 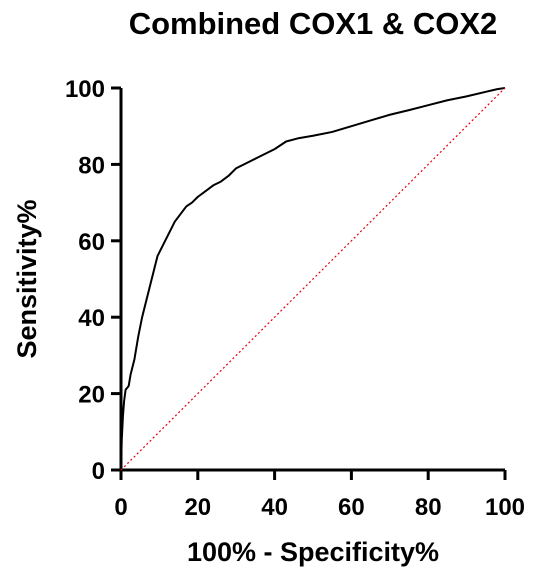 What do you see at coordinates (98, 471) in the screenshot?
I see `y-tick-label: 0` at bounding box center [98, 471].